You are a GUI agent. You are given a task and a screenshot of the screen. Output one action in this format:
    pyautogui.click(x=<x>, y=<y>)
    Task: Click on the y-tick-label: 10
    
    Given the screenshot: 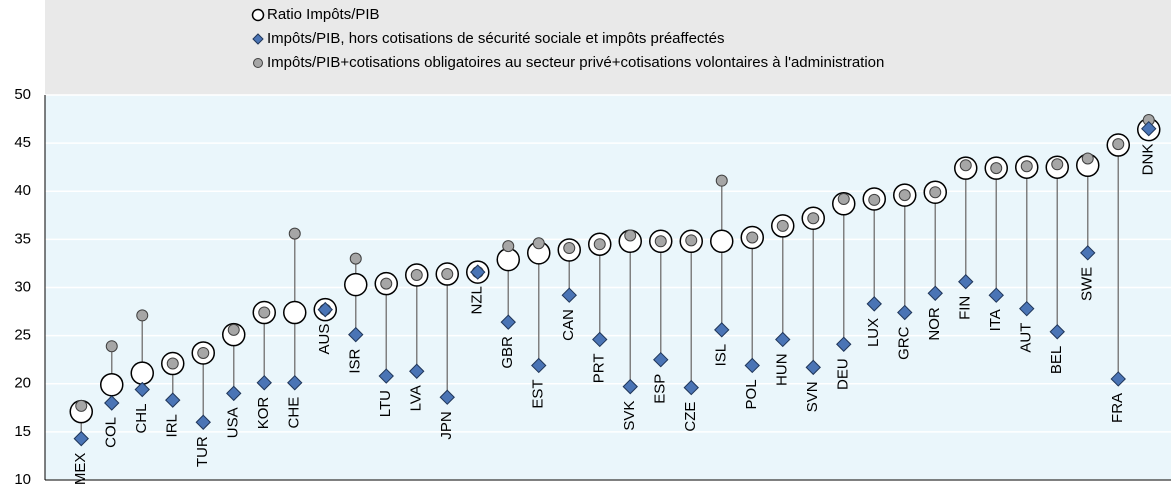 What is the action you would take?
    pyautogui.click(x=22, y=479)
    